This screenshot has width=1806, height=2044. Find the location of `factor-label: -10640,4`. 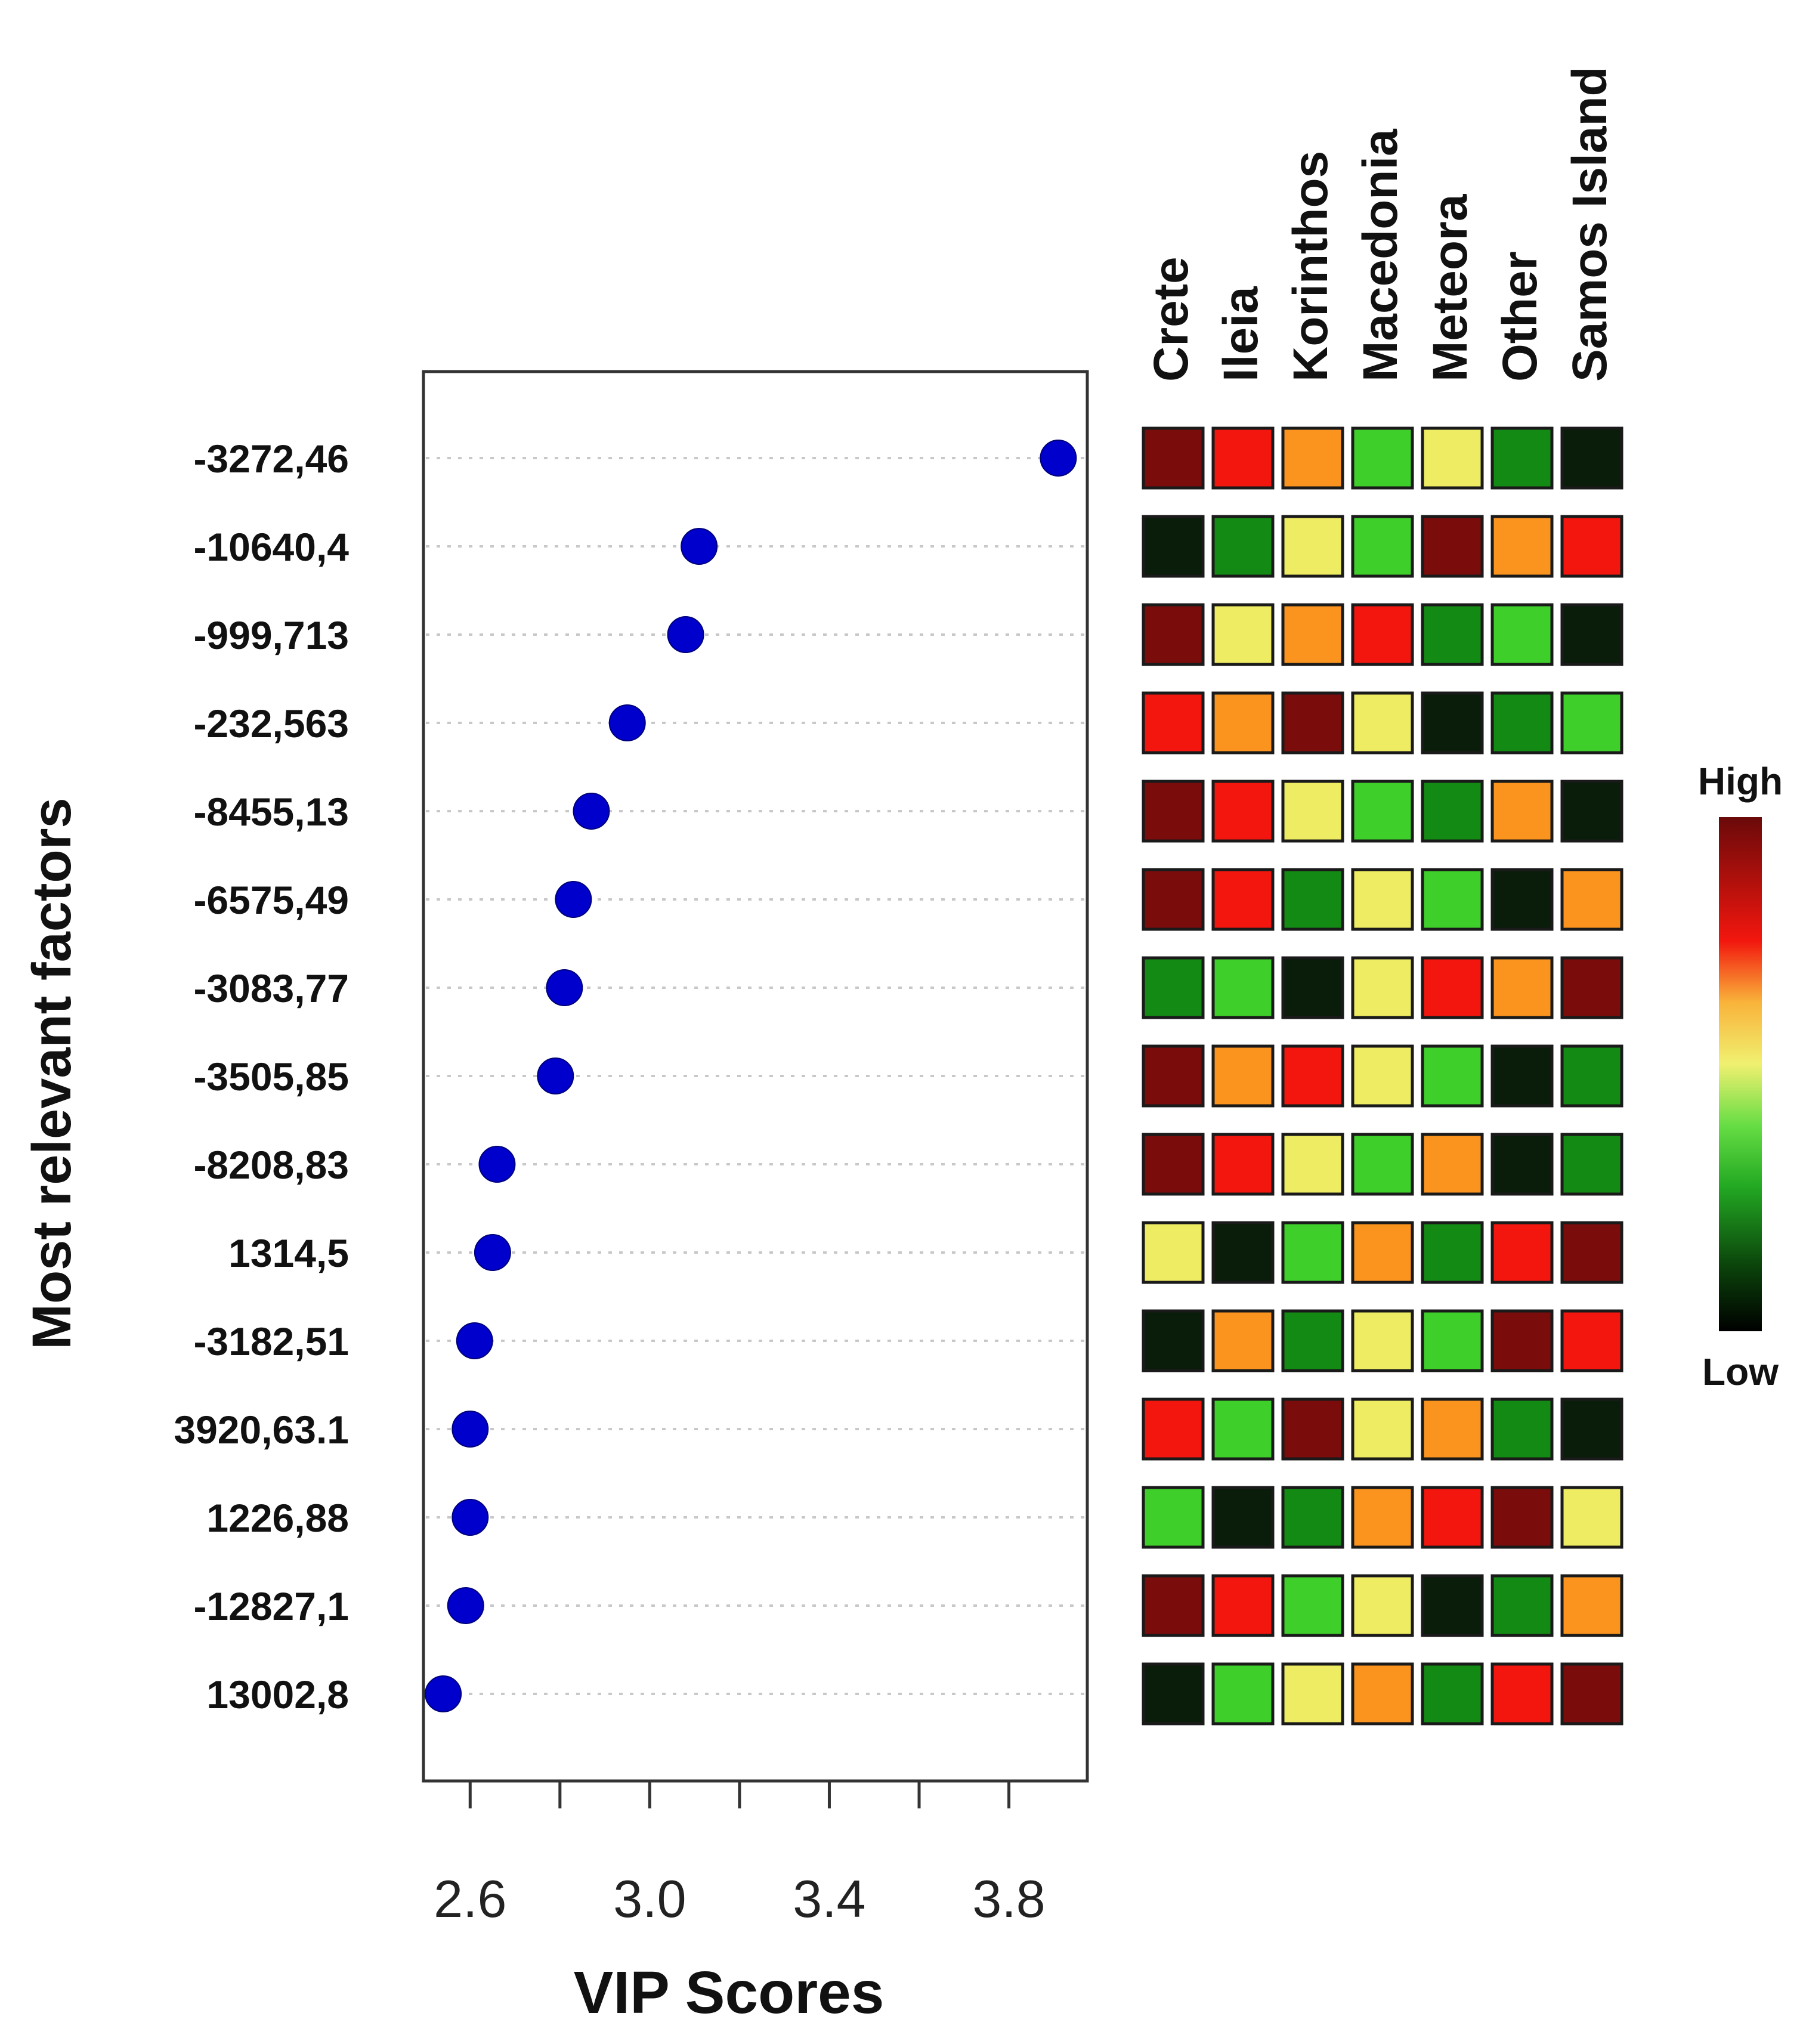

factor-label: -10640,4 is located at coordinates (271, 547).